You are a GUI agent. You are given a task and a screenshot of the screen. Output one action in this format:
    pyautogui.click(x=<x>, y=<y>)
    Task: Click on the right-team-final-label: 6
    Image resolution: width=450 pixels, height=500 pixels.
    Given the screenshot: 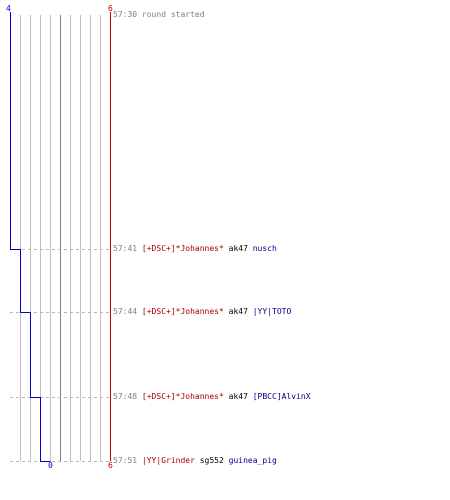 What is the action you would take?
    pyautogui.click(x=110, y=465)
    